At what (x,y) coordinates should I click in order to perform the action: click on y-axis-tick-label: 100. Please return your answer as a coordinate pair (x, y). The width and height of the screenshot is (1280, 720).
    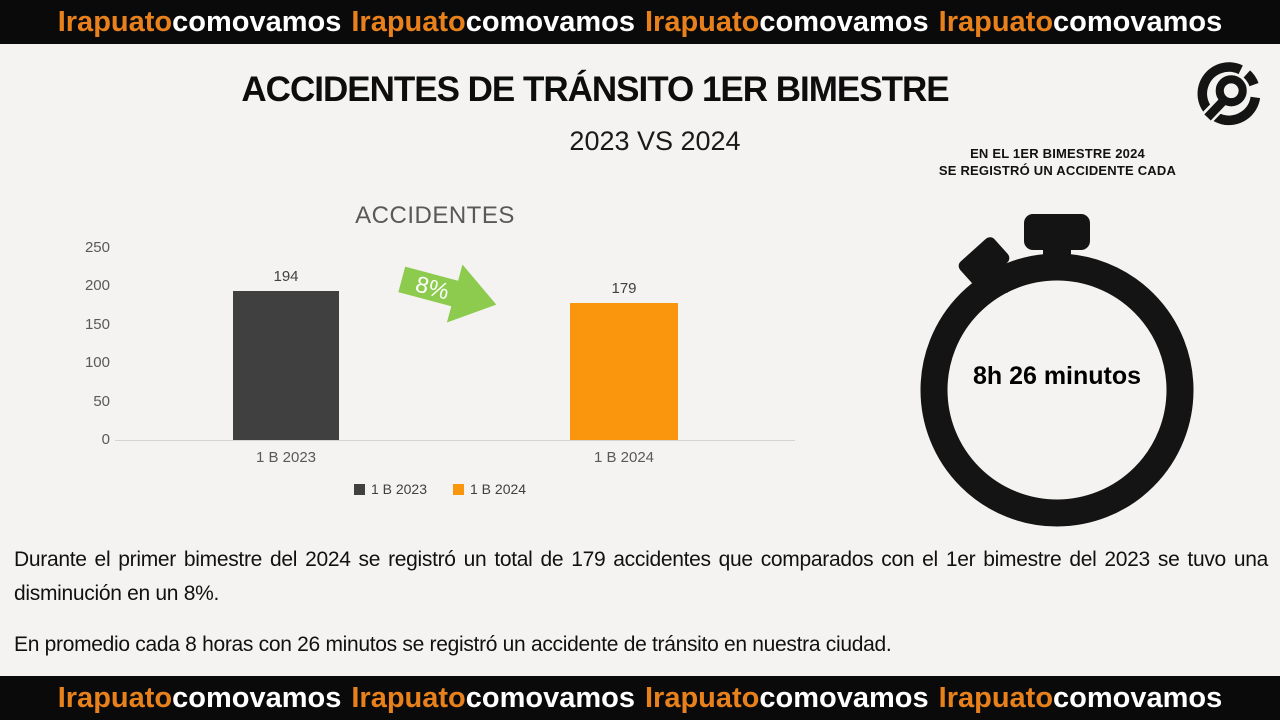
    Looking at the image, I should click on (97, 362).